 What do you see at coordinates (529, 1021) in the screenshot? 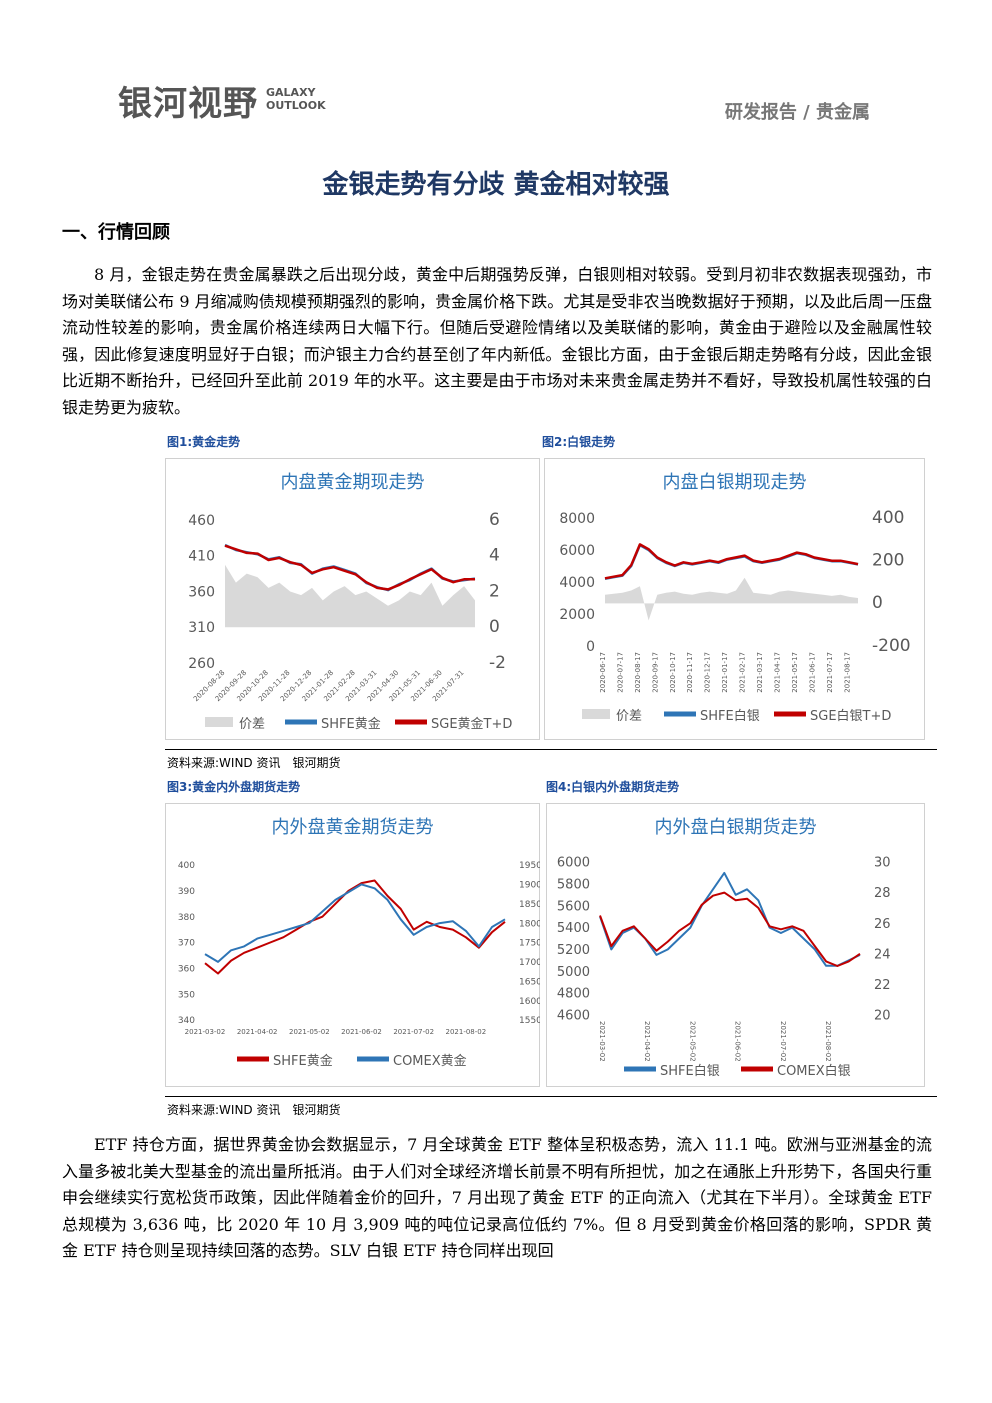
I see `y2-tick-label: 1550` at bounding box center [529, 1021].